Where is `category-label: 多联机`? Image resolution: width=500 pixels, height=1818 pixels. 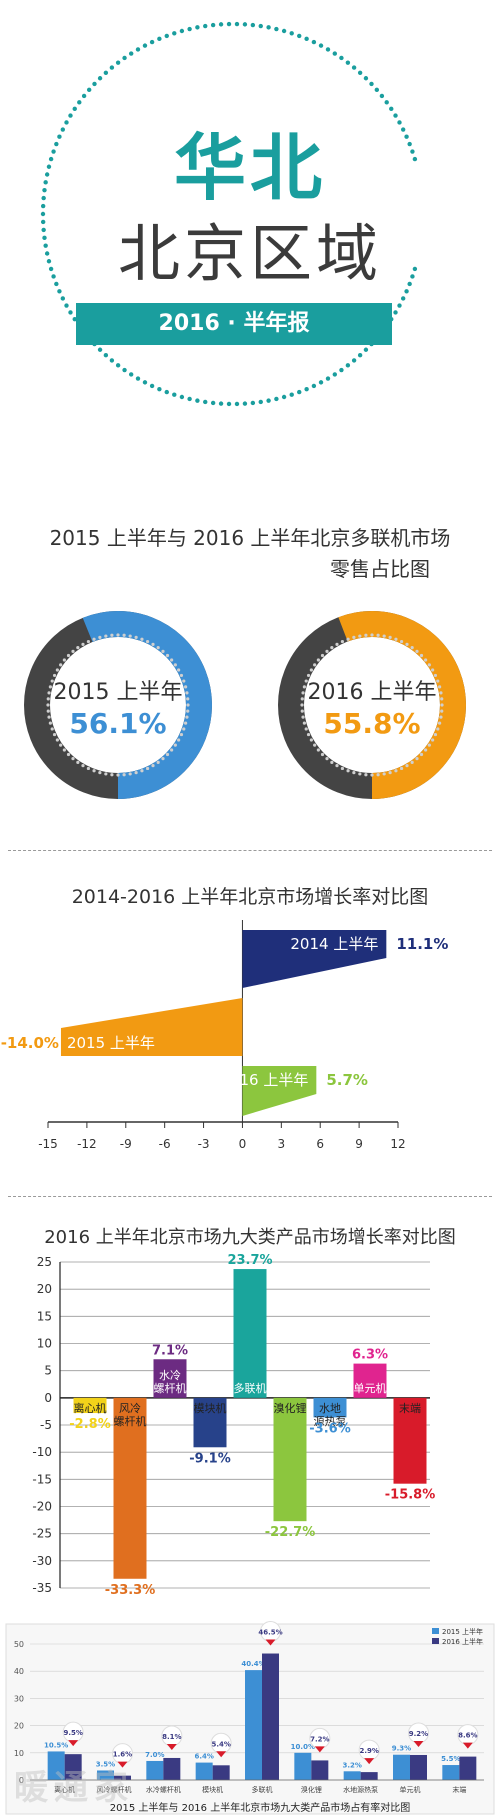
category-label: 多联机 is located at coordinates (250, 1388).